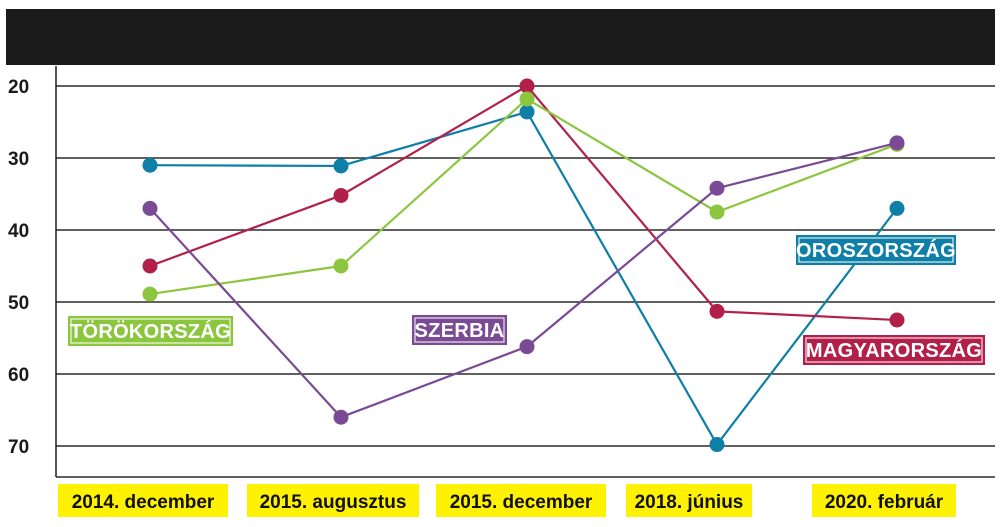 The image size is (1001, 527). What do you see at coordinates (18, 303) in the screenshot?
I see `y-tick-label: 50` at bounding box center [18, 303].